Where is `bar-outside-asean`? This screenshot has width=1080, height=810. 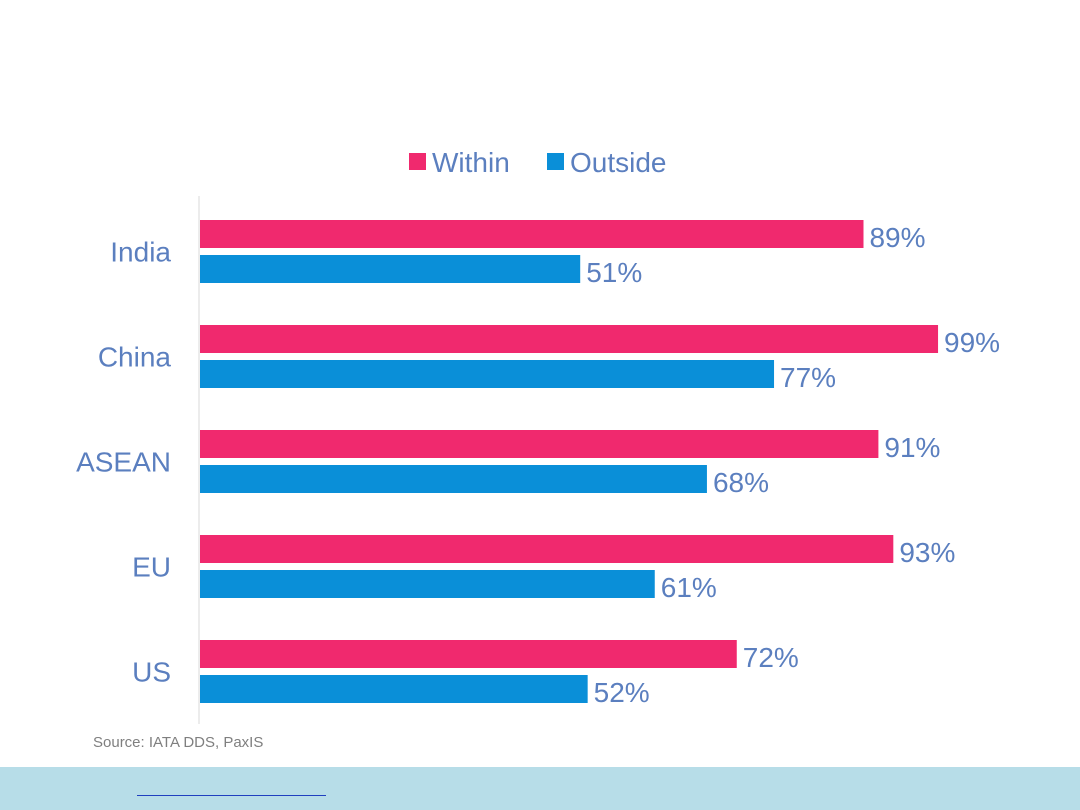
bar-outside-asean is located at coordinates (453, 479).